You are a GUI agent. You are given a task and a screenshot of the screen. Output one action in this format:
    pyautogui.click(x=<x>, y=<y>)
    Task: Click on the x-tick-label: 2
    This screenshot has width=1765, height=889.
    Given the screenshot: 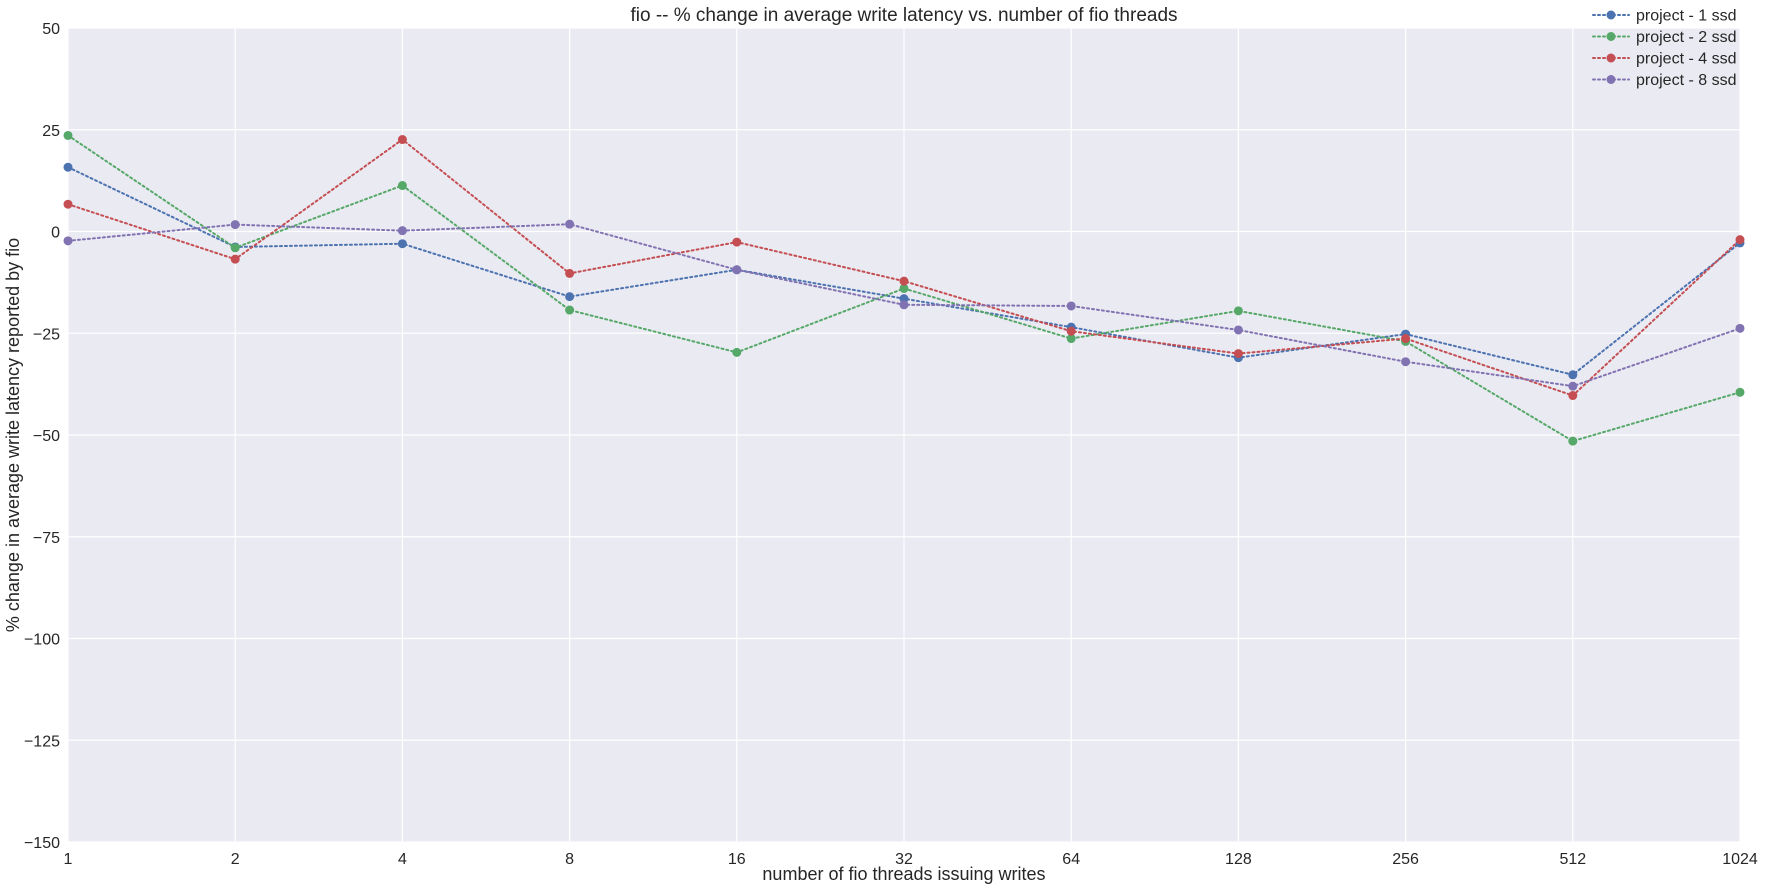 What is the action you would take?
    pyautogui.click(x=235, y=859)
    